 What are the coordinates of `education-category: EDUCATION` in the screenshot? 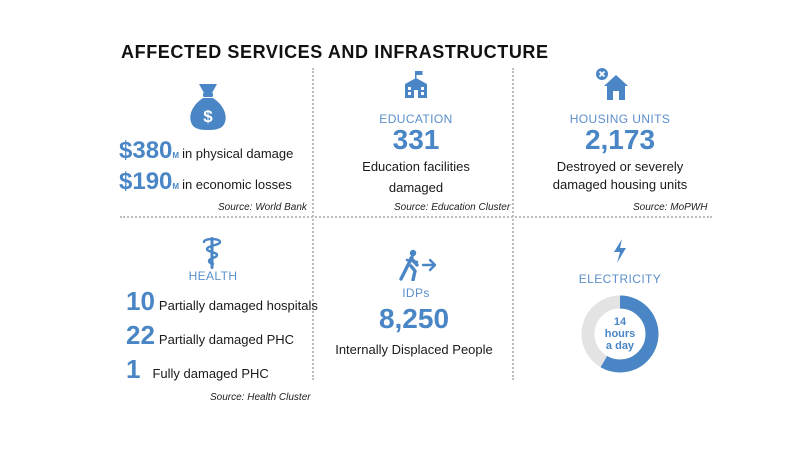 It's located at (416, 119).